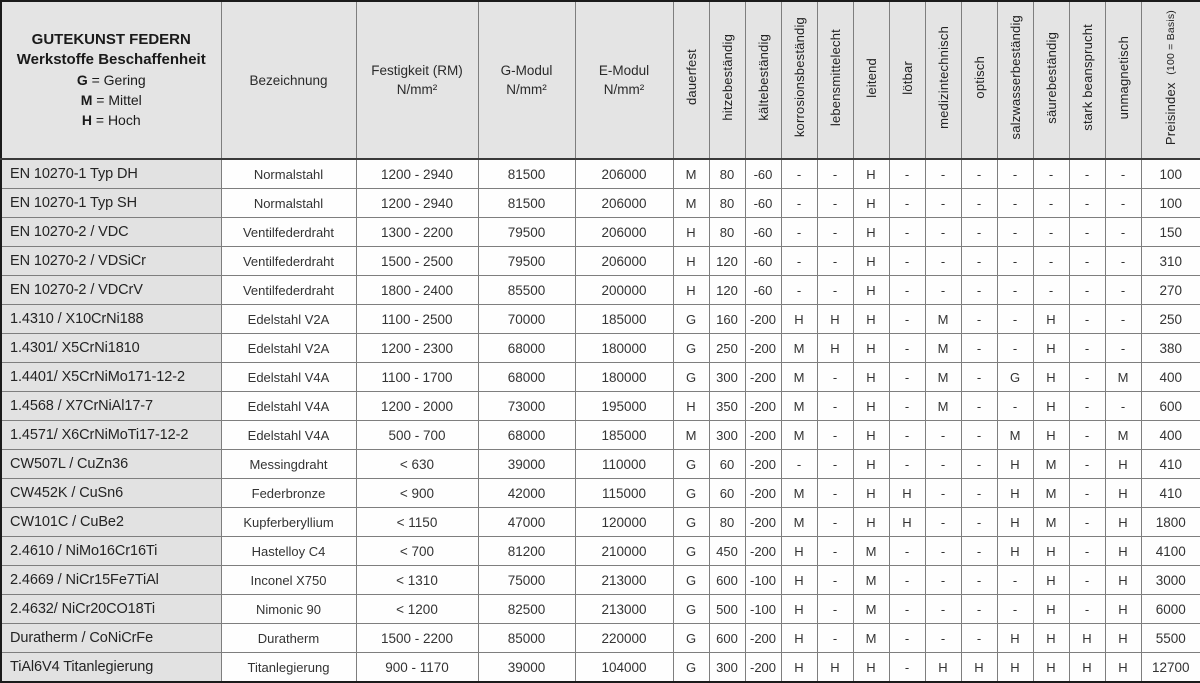 The width and height of the screenshot is (1200, 683). Describe the element at coordinates (979, 667) in the screenshot. I see `cell-optisch: H` at that location.